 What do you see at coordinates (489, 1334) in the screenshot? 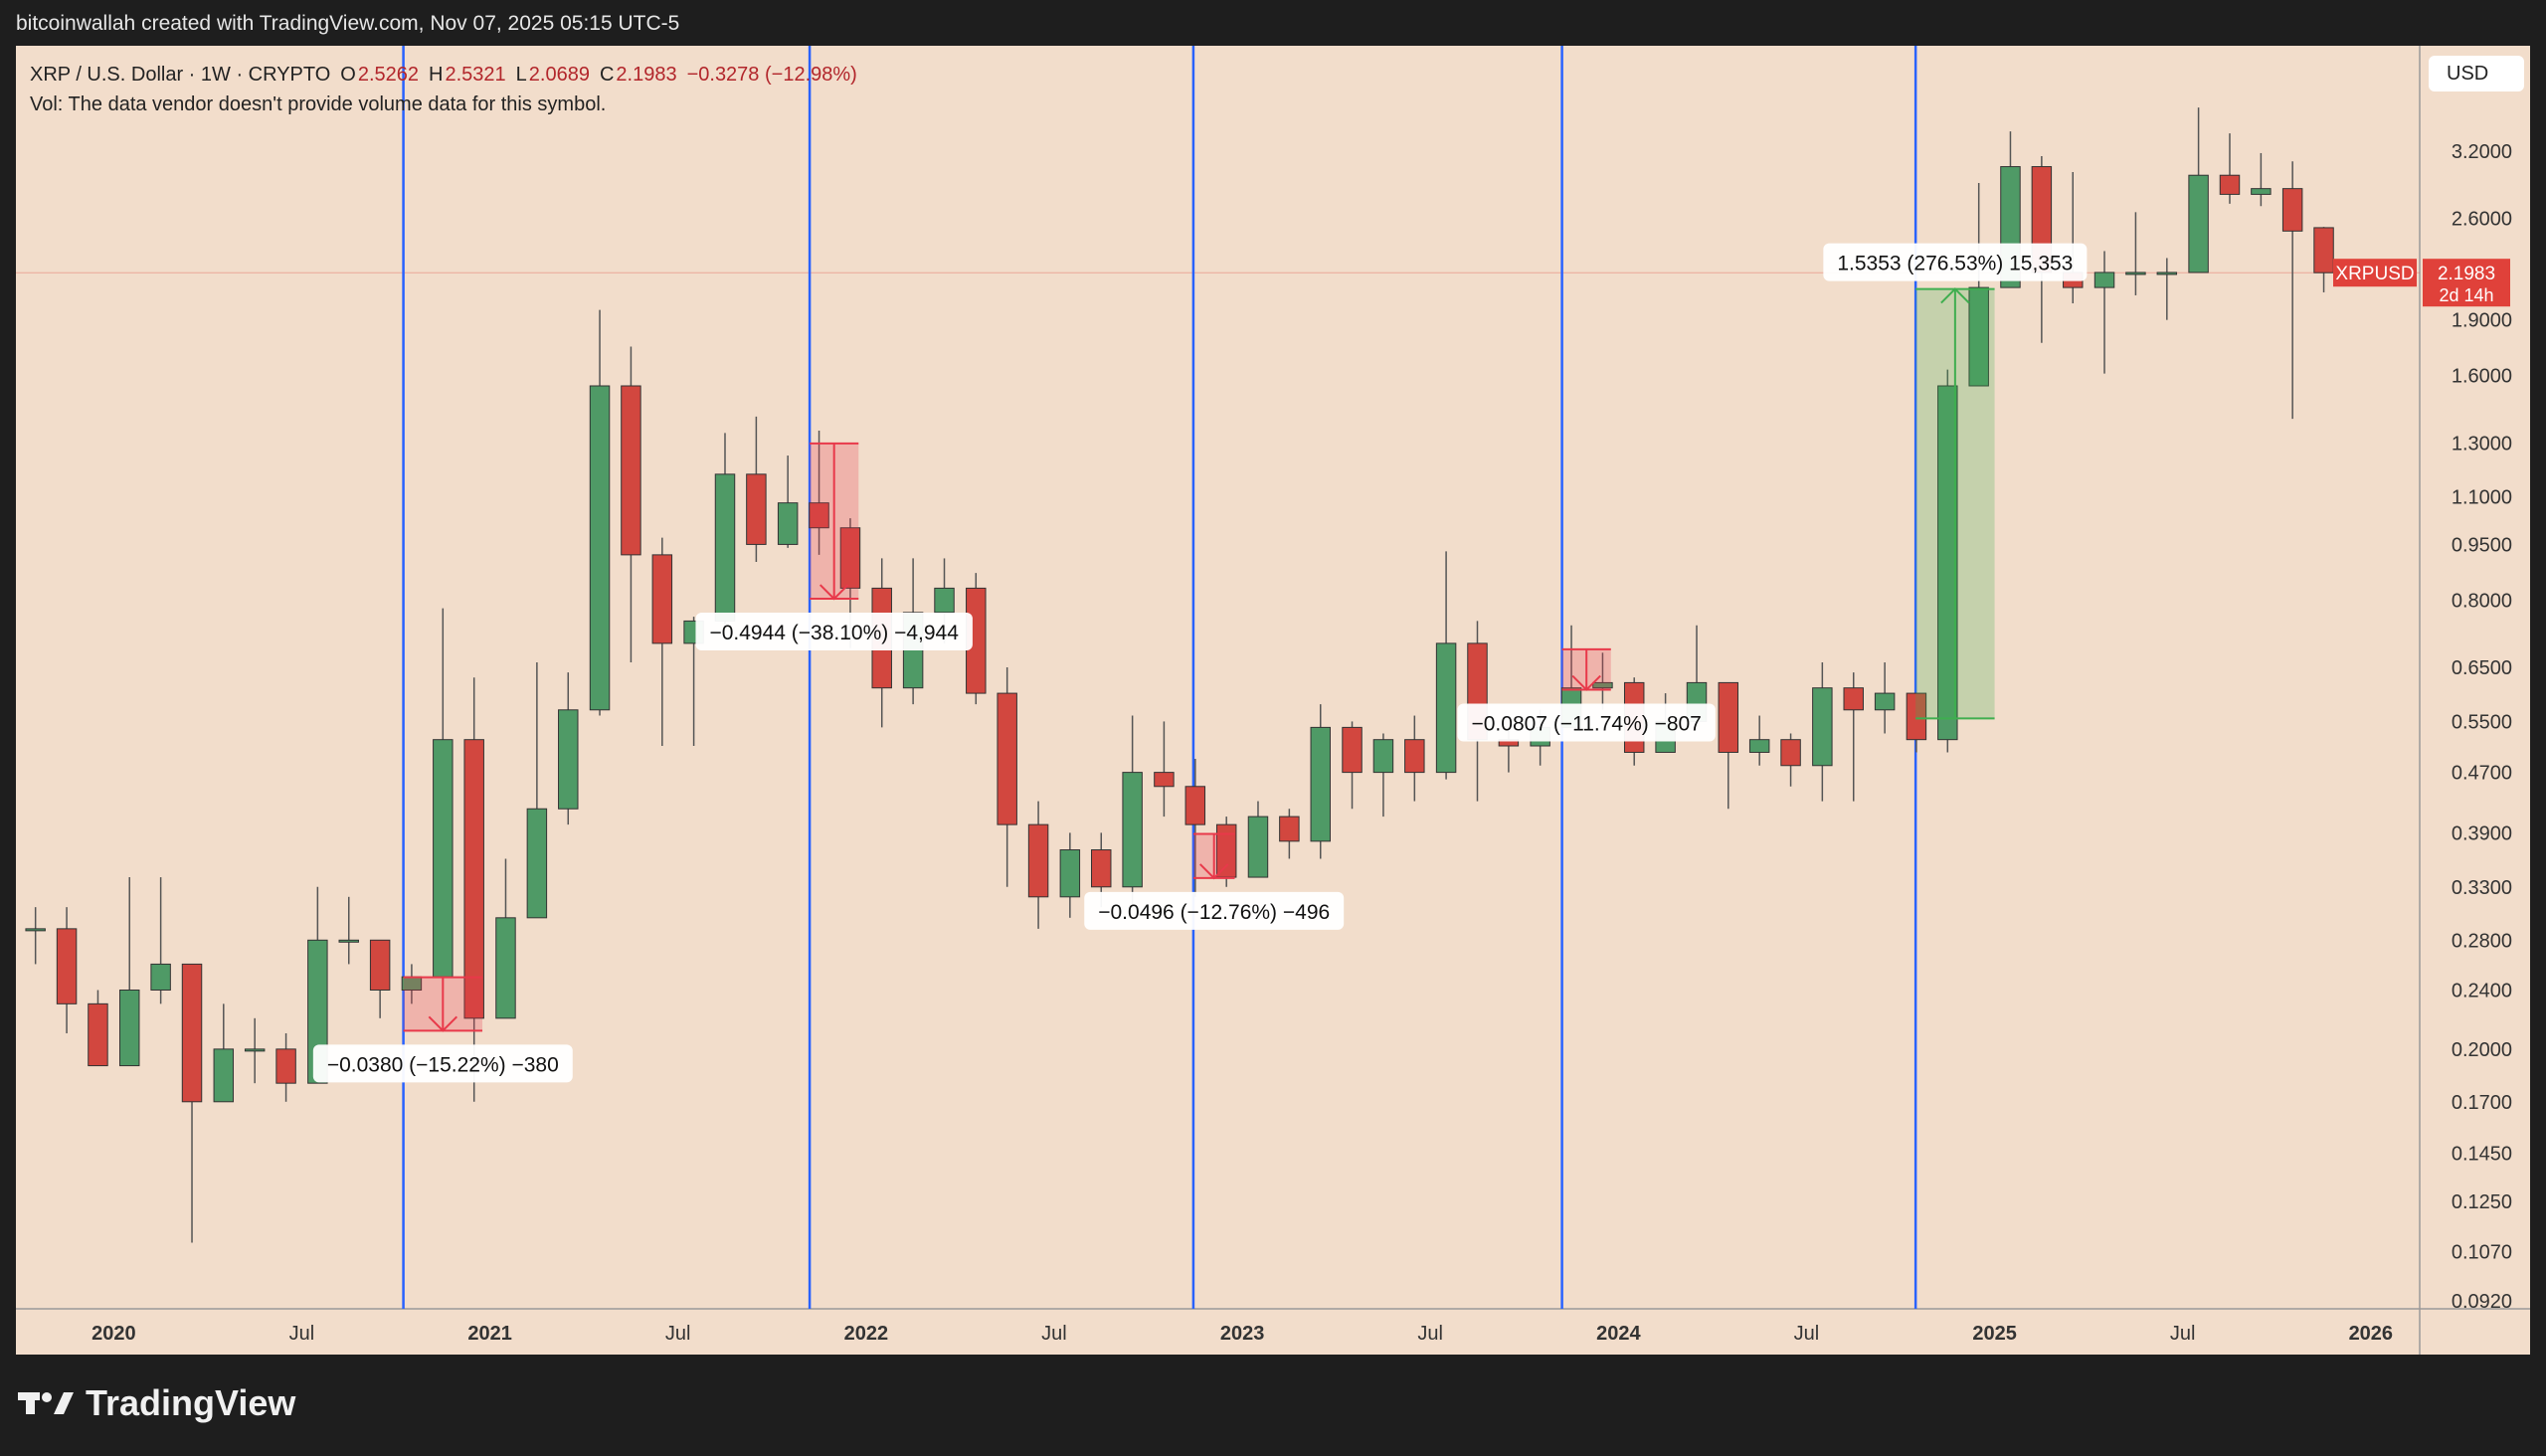
I see `x-tick-label: 2021` at bounding box center [489, 1334].